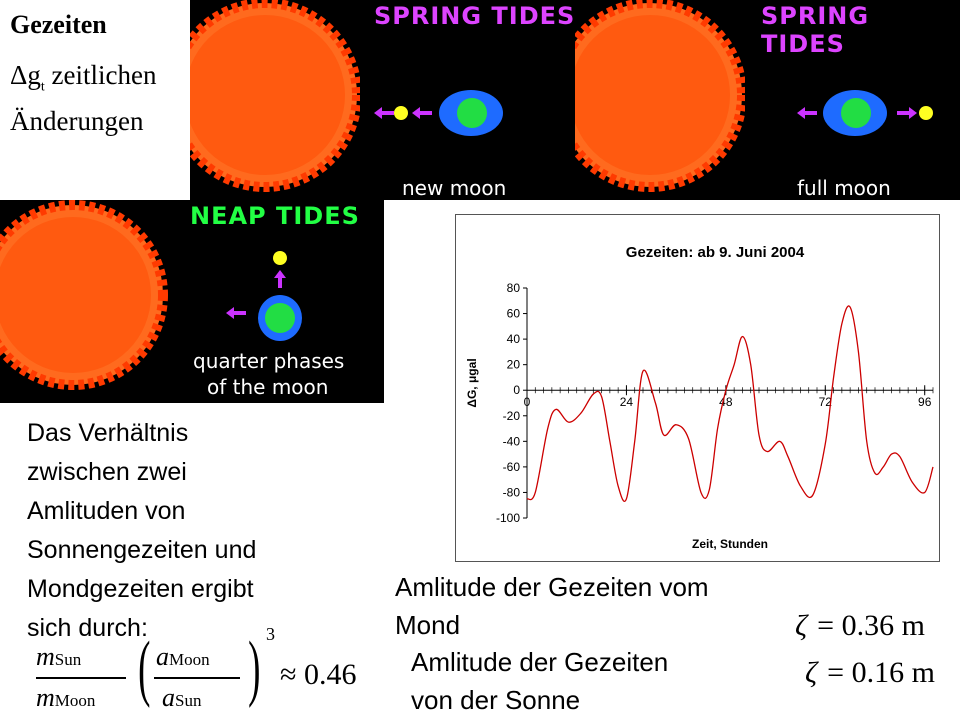  I want to click on y-tick-label: 80, so click(514, 288).